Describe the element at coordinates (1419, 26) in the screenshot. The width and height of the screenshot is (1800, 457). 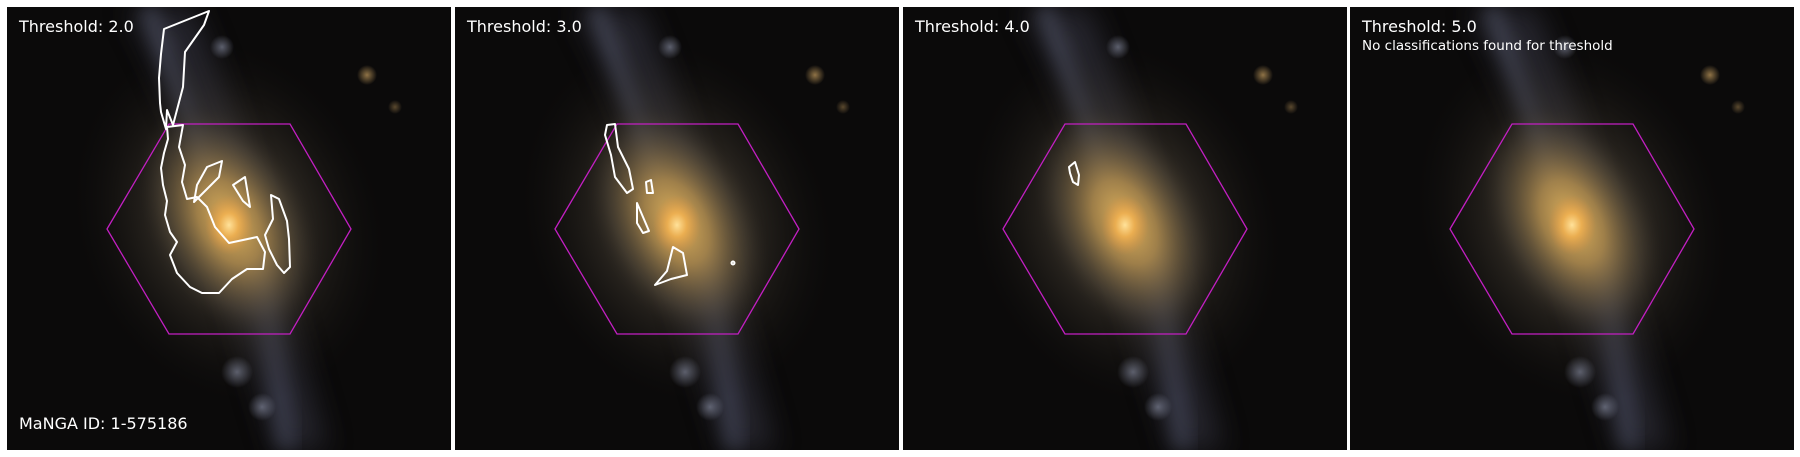
I see `threshold-label: Threshold: 5.0` at that location.